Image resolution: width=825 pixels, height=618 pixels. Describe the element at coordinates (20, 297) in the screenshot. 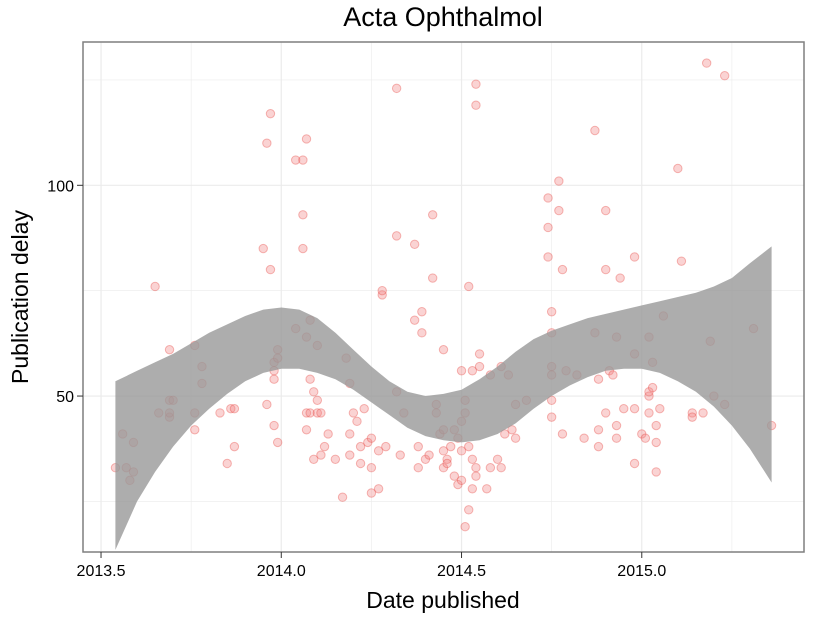

I see `y-axis-title: Publication delay` at that location.